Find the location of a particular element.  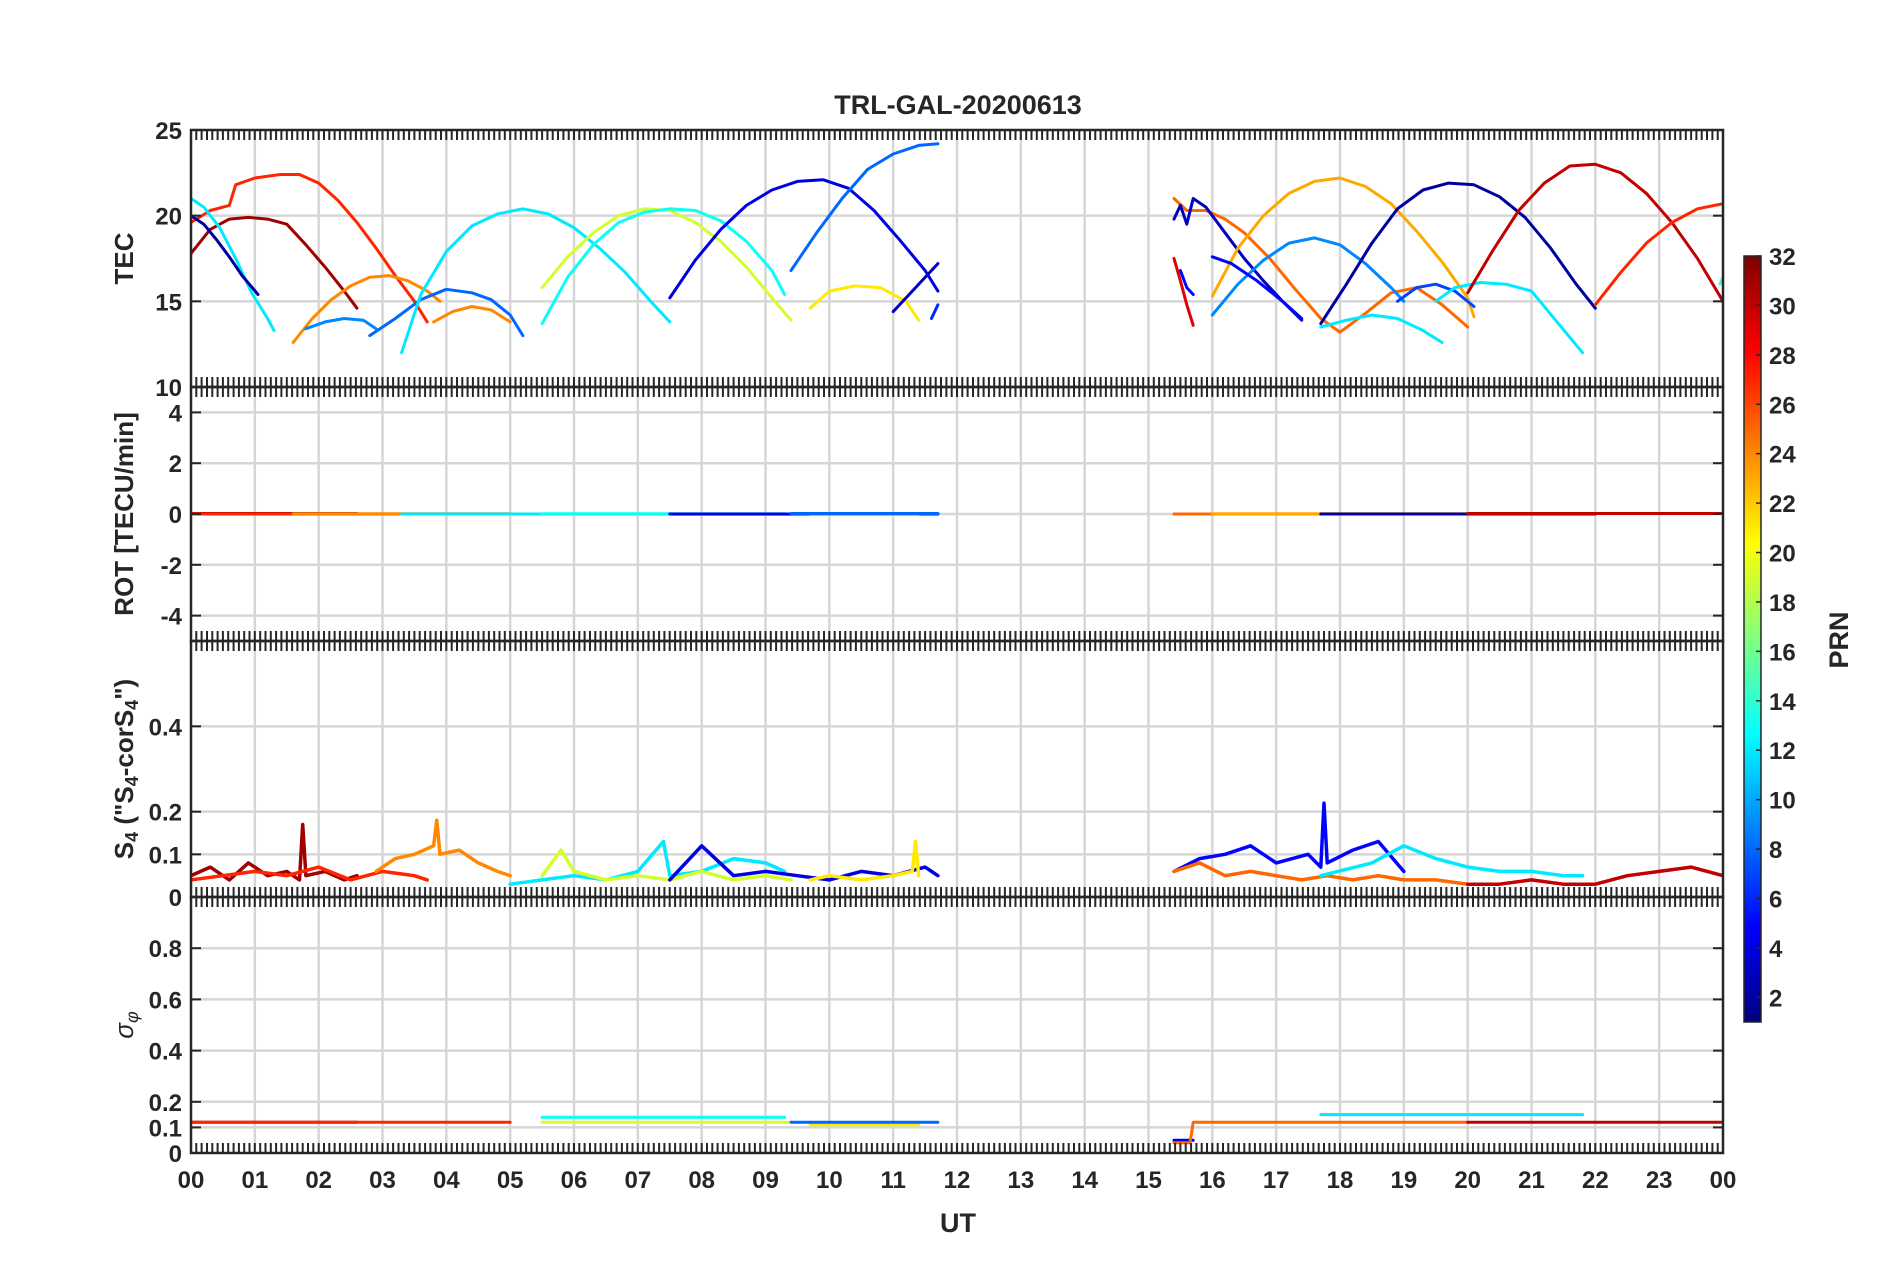

x-tick-label: 14 is located at coordinates (1084, 1180).